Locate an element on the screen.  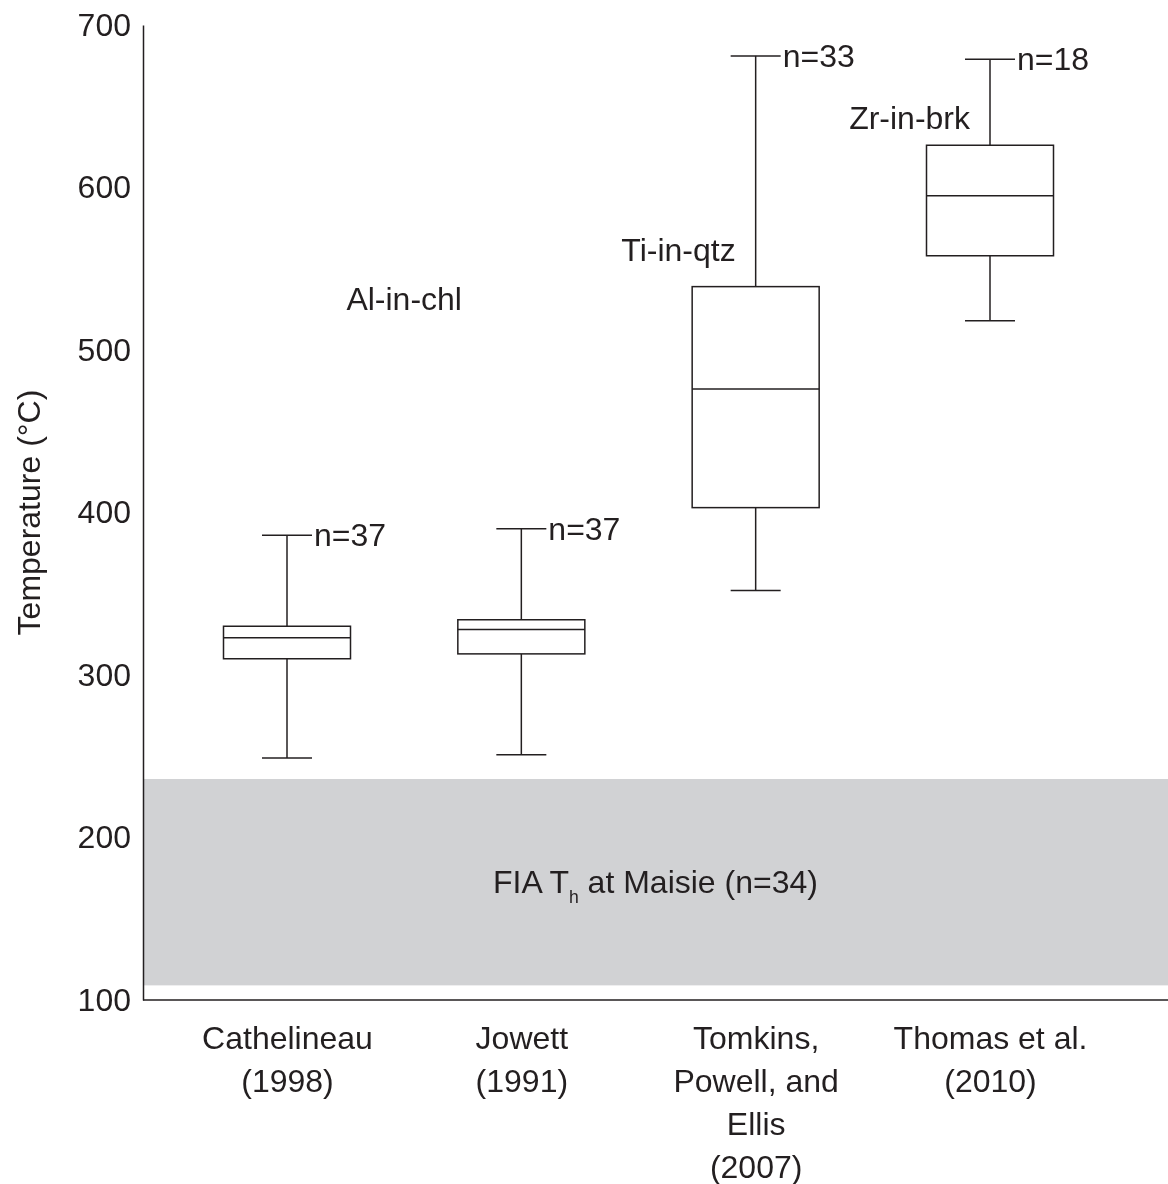
annotation: Al-in-chl is located at coordinates (404, 299).